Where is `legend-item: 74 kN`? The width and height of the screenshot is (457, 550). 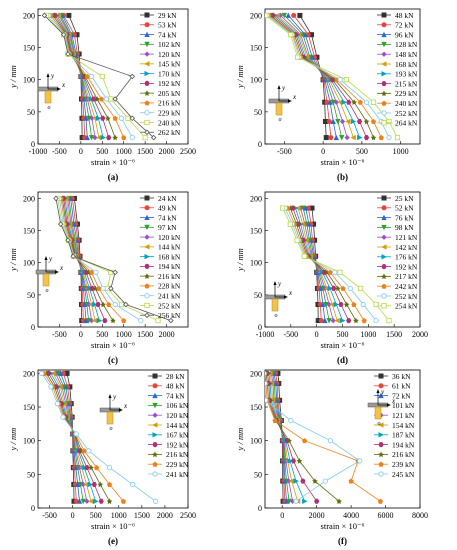 legend-item: 74 kN is located at coordinates (158, 34).